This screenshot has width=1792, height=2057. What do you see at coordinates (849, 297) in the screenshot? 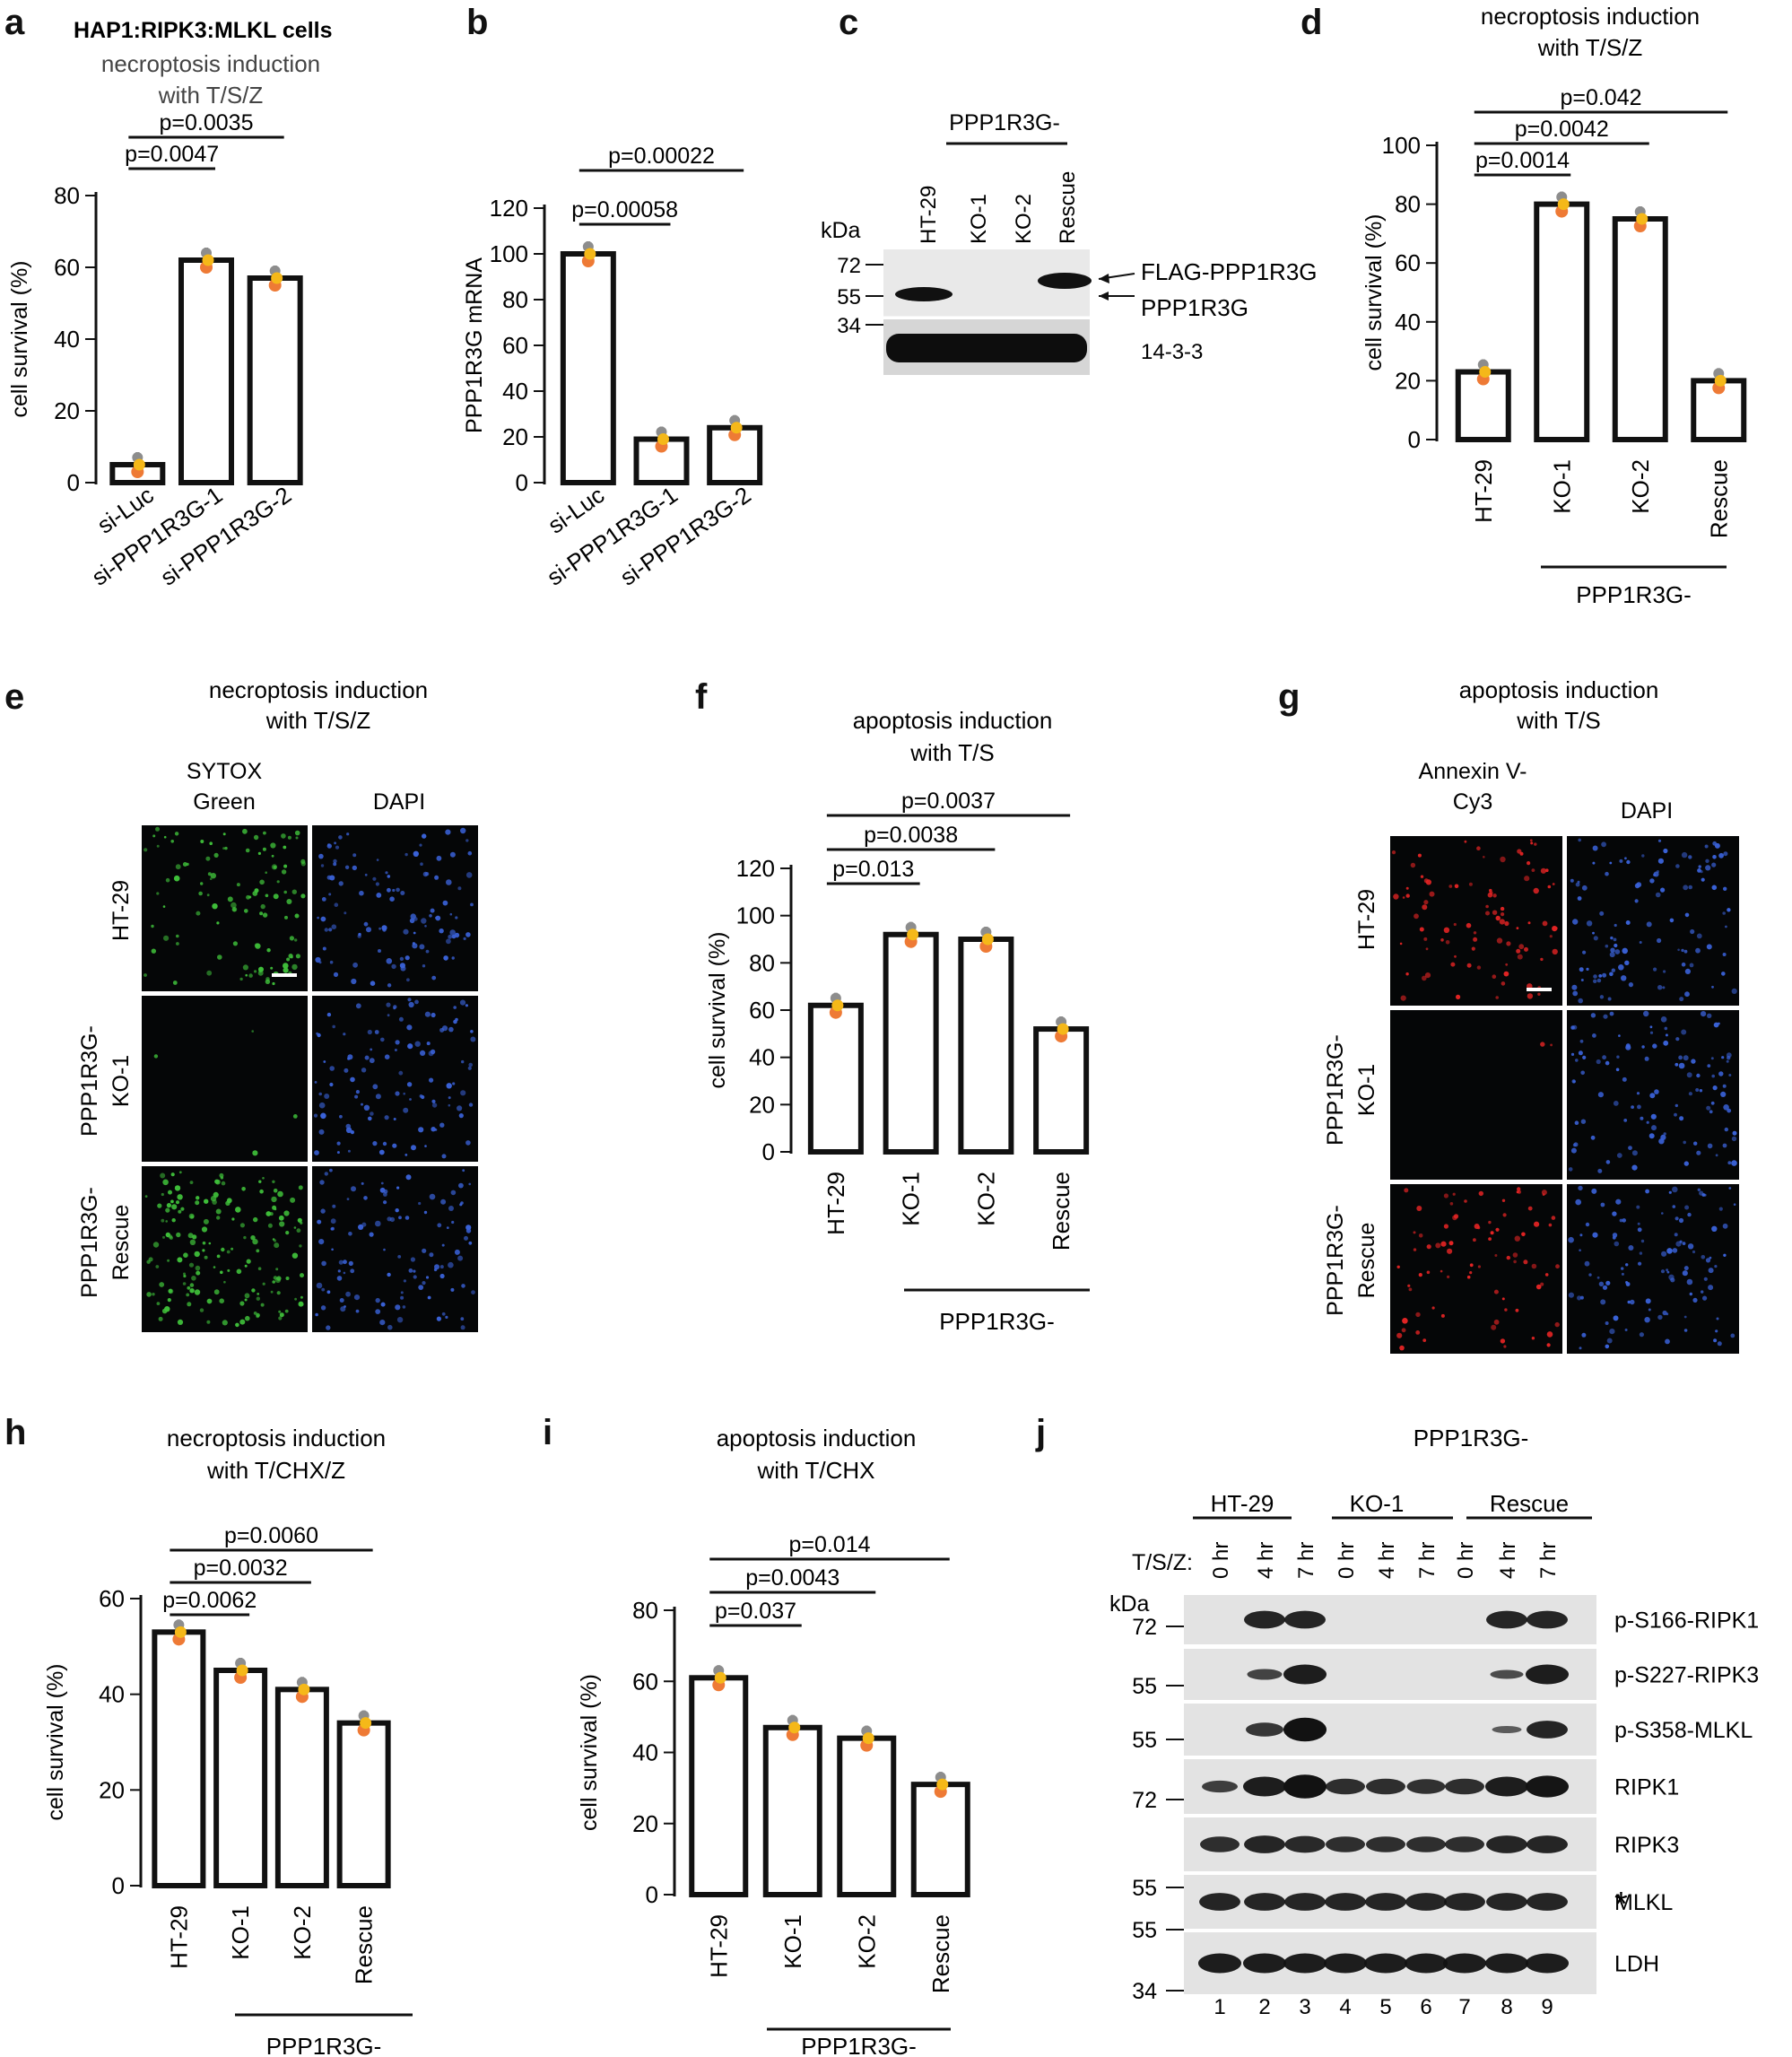
I see `blot-c-kda-55: 55` at bounding box center [849, 297].